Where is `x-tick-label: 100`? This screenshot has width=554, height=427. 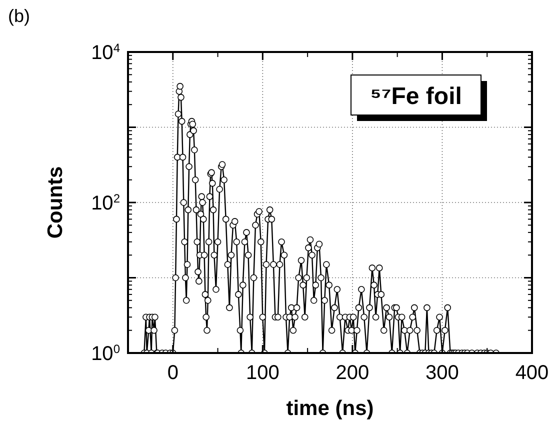 x-tick-label: 100 is located at coordinates (263, 373).